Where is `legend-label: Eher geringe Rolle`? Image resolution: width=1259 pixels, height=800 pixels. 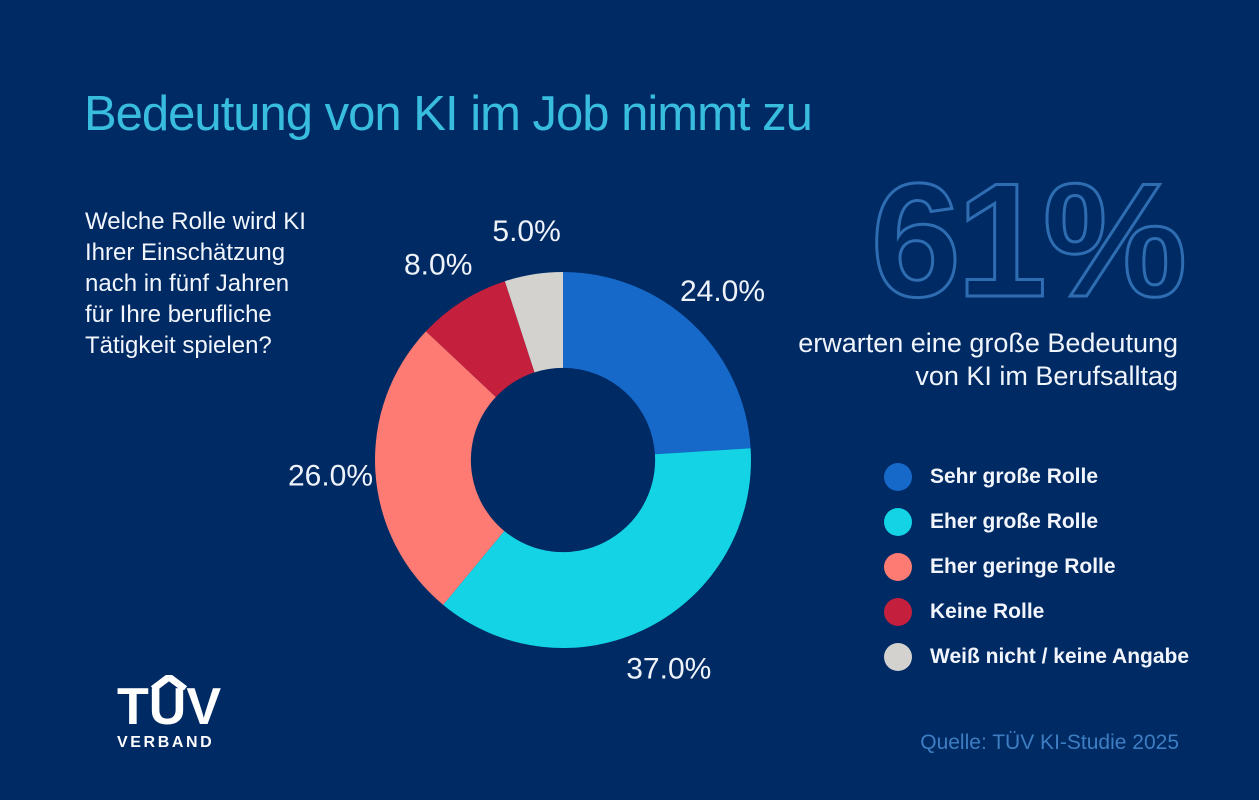 legend-label: Eher geringe Rolle is located at coordinates (1023, 566).